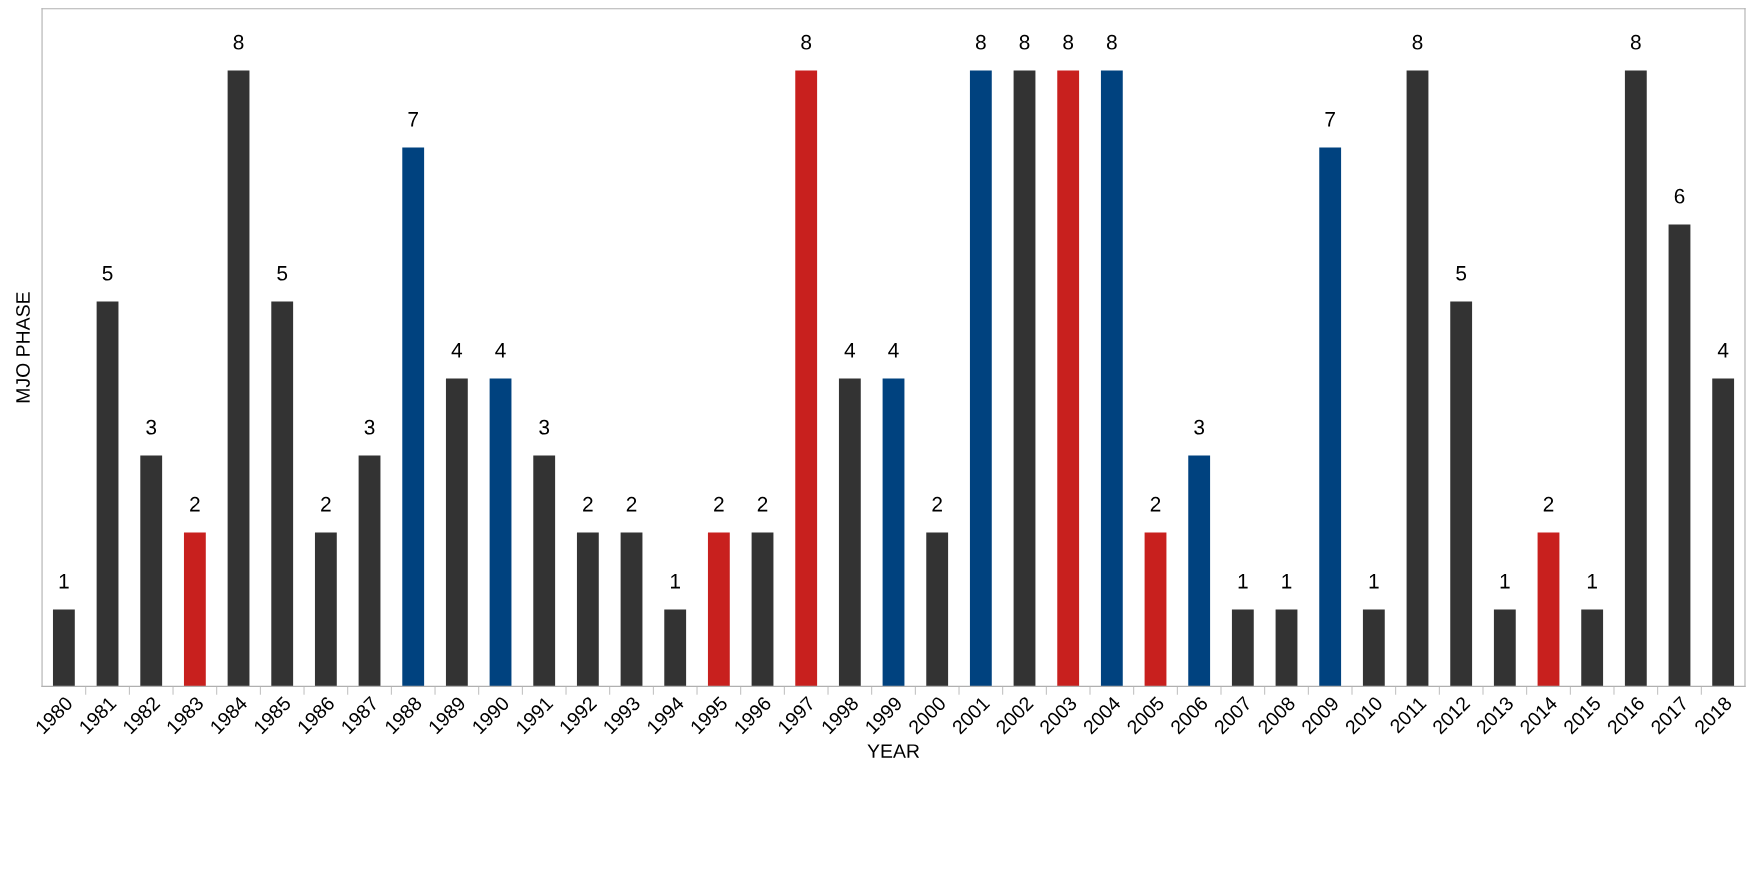 This screenshot has height=880, width=1752. I want to click on y-axis-title: MJO PHASE, so click(23, 347).